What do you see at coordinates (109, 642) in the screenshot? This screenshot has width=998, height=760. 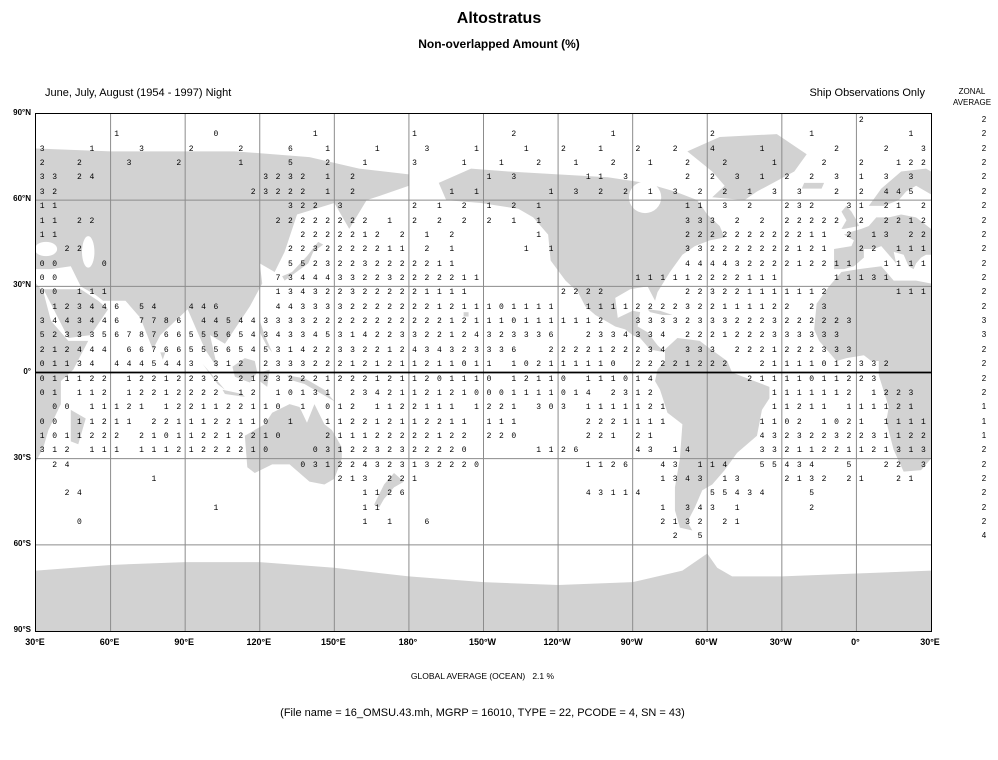 I see `lon-tick: 60°E` at bounding box center [109, 642].